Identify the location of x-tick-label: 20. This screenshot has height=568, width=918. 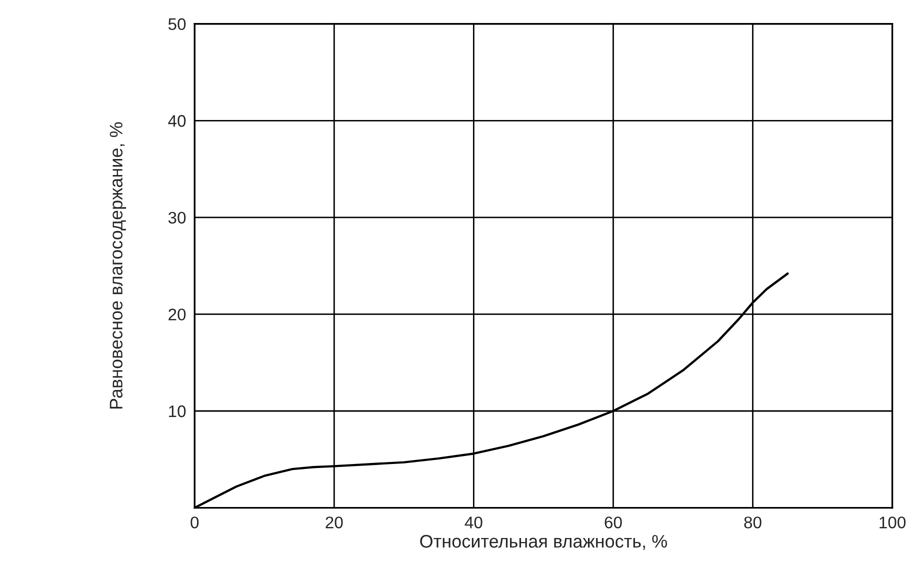
(334, 522).